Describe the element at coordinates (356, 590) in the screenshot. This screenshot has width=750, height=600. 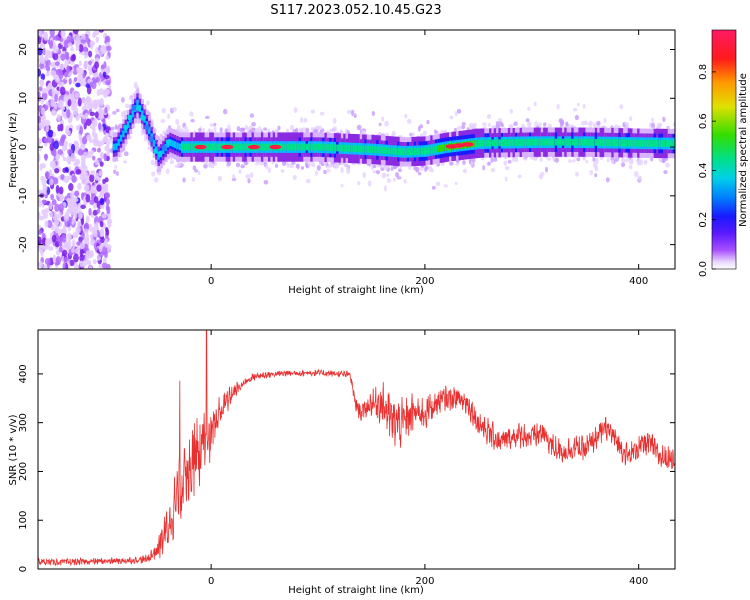
I see `snr-x-axis-label: Height of straight line (km)` at that location.